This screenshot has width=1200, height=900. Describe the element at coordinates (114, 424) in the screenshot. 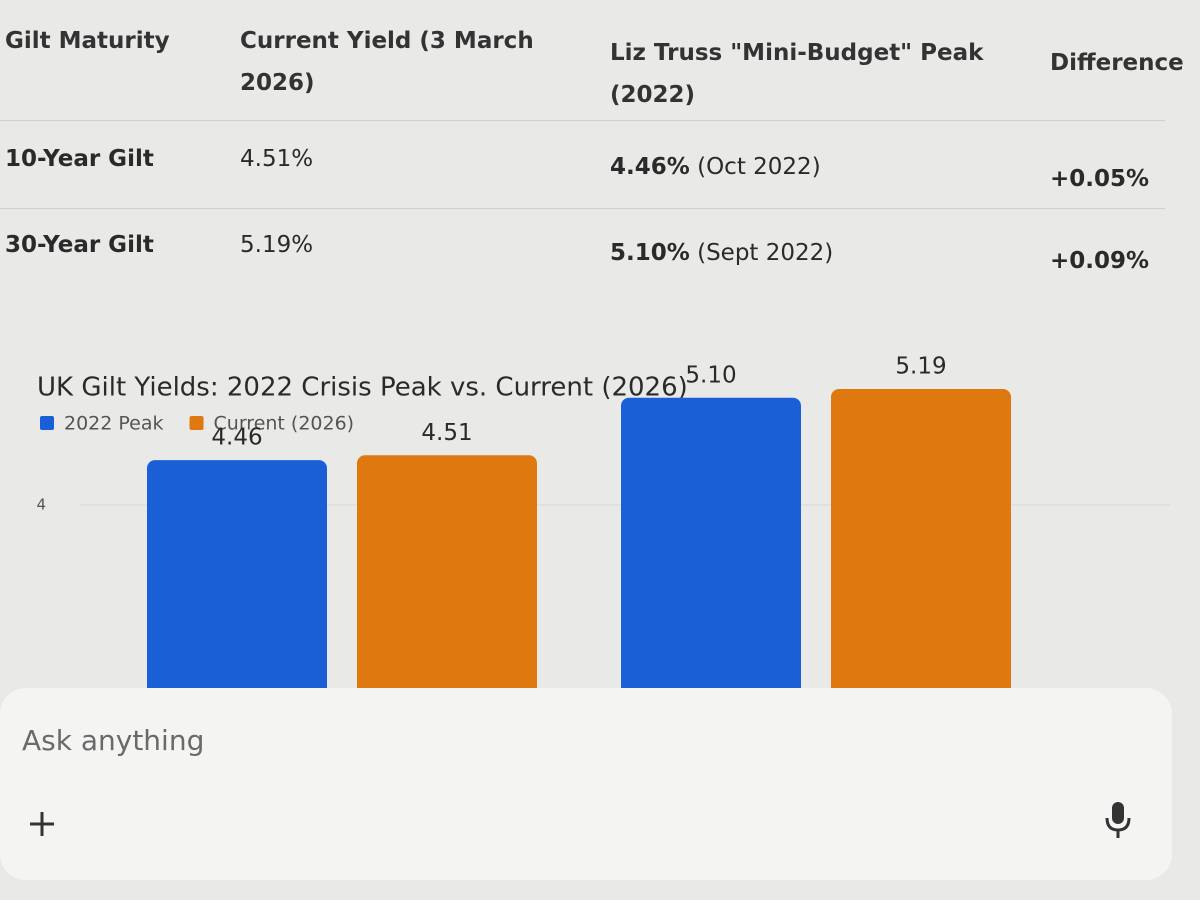

I see `legend-label: 2022 Peak` at that location.